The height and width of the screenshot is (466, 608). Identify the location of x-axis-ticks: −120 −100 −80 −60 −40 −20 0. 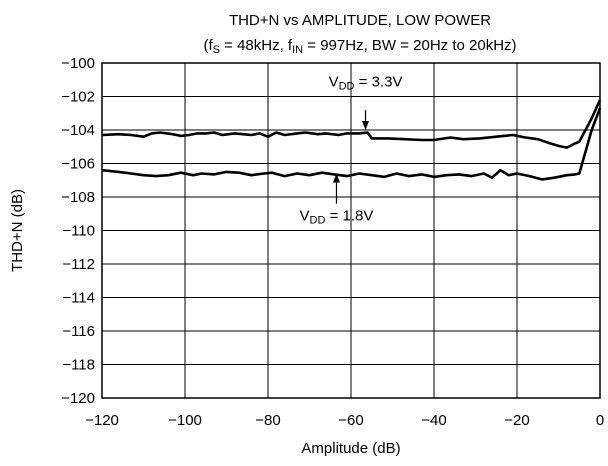
(344, 420).